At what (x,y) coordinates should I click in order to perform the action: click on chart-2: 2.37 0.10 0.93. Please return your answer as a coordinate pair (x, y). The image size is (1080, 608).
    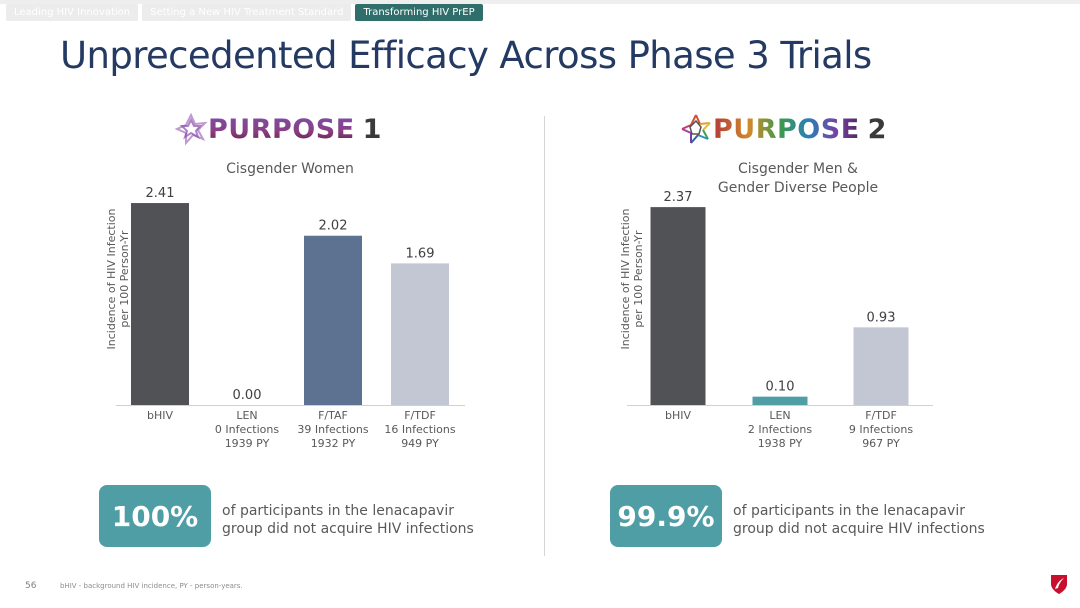
    Looking at the image, I should click on (780, 298).